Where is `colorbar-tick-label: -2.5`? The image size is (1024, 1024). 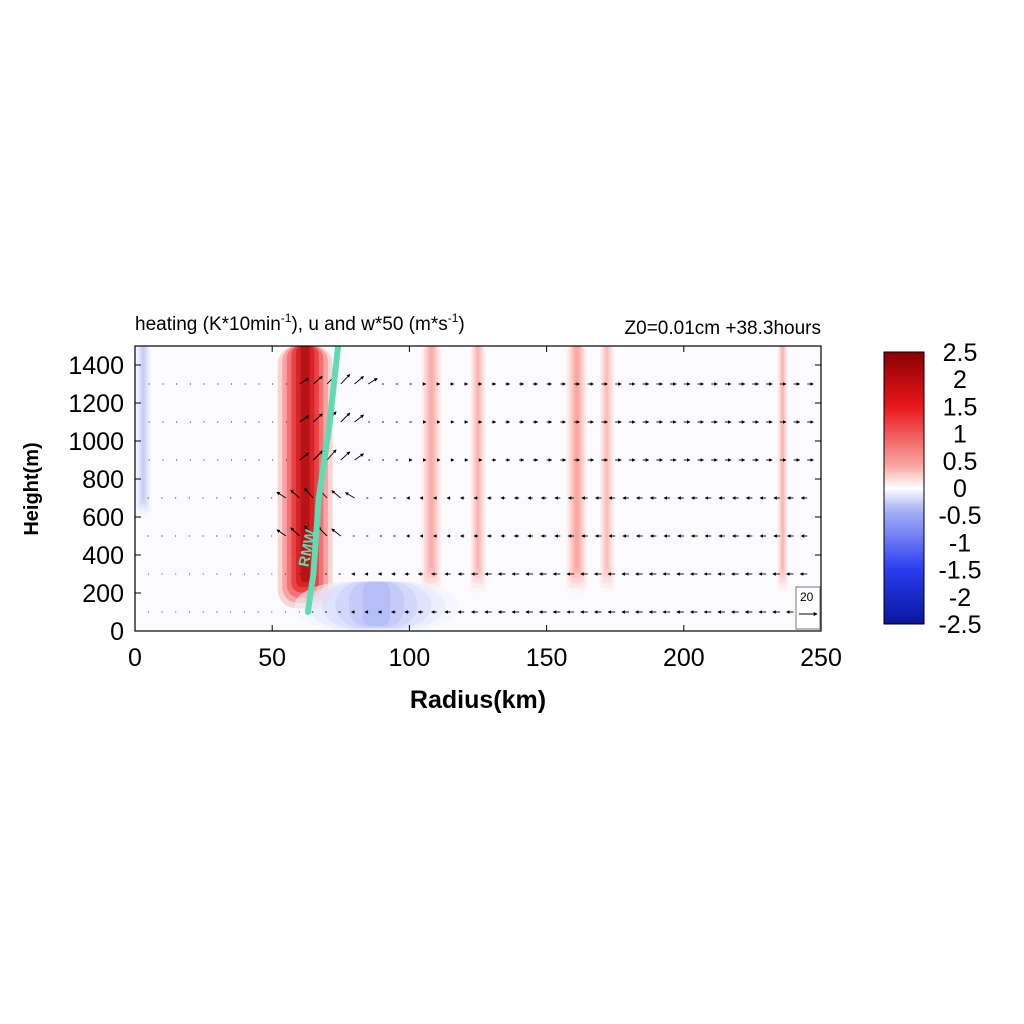 colorbar-tick-label: -2.5 is located at coordinates (959, 625).